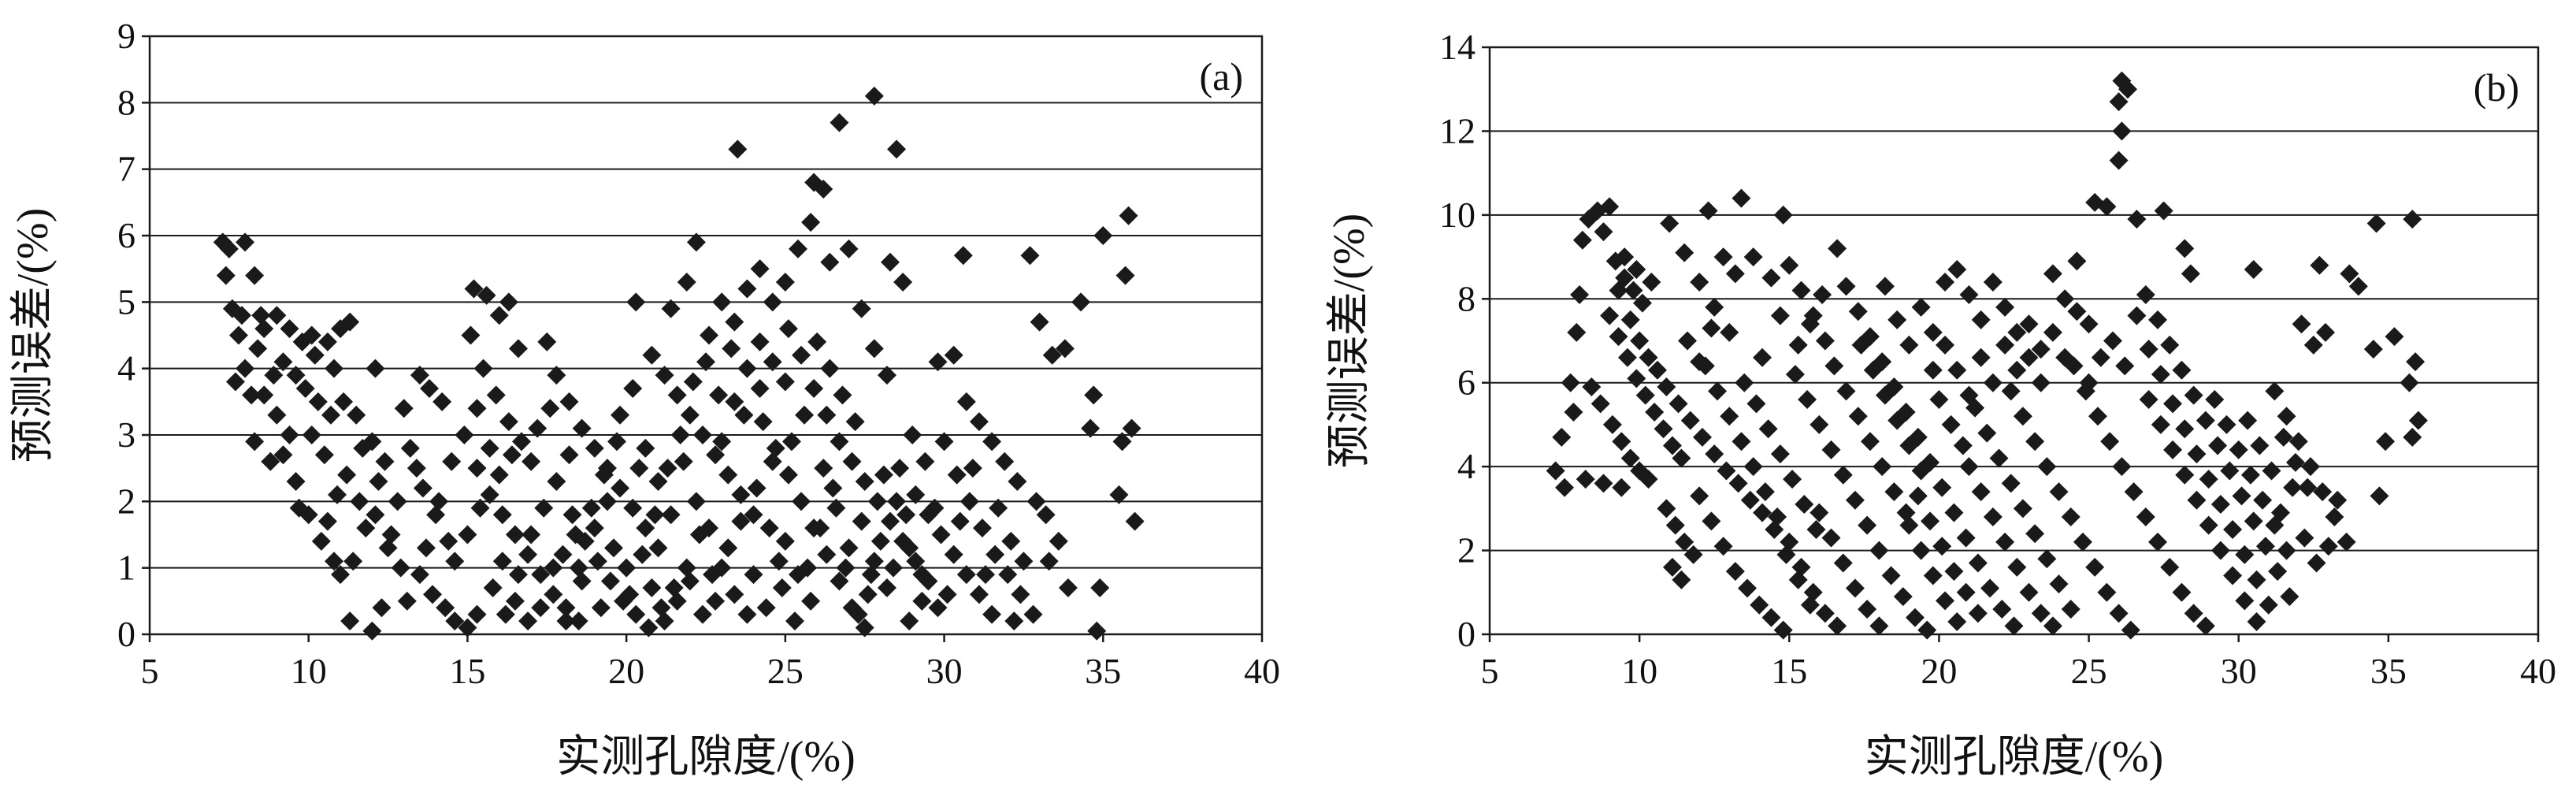 The height and width of the screenshot is (799, 2576). What do you see at coordinates (1457, 130) in the screenshot?
I see `y-tick-label: 12` at bounding box center [1457, 130].